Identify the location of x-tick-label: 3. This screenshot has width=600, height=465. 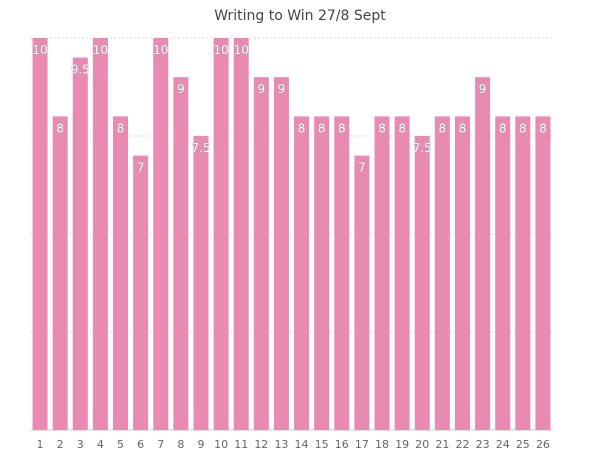
(80, 444).